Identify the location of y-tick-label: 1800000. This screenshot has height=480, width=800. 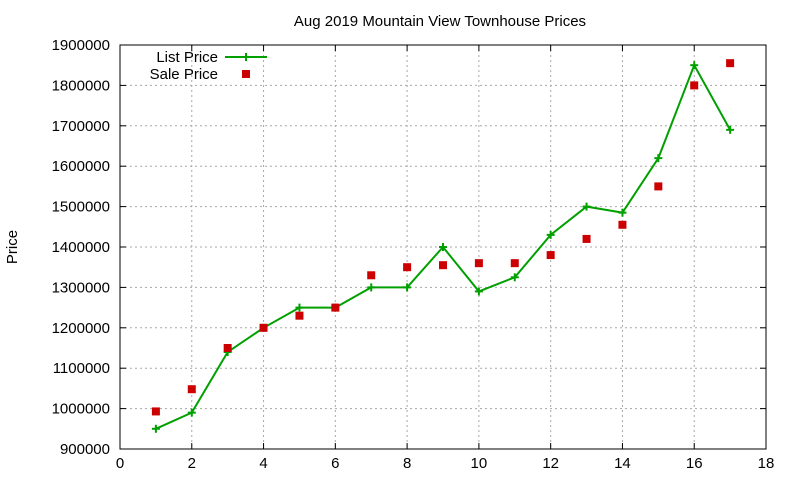
(81, 85).